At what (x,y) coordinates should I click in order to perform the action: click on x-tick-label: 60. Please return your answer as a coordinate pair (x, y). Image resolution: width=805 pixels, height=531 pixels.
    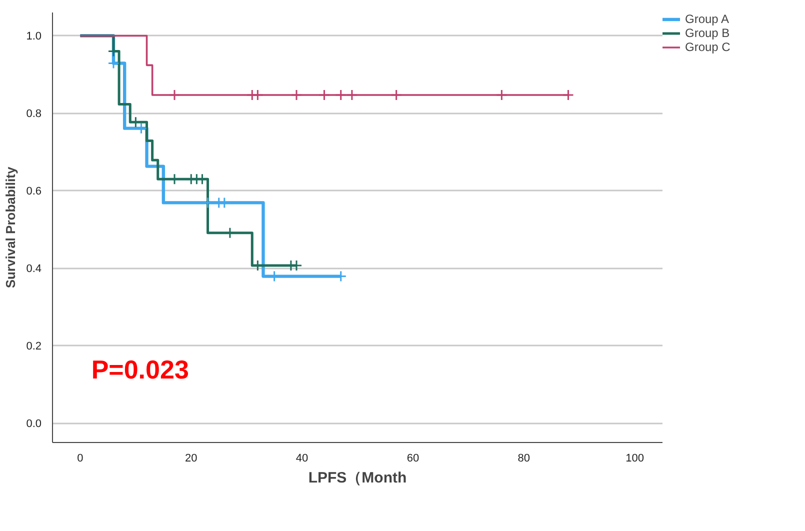
    Looking at the image, I should click on (413, 458).